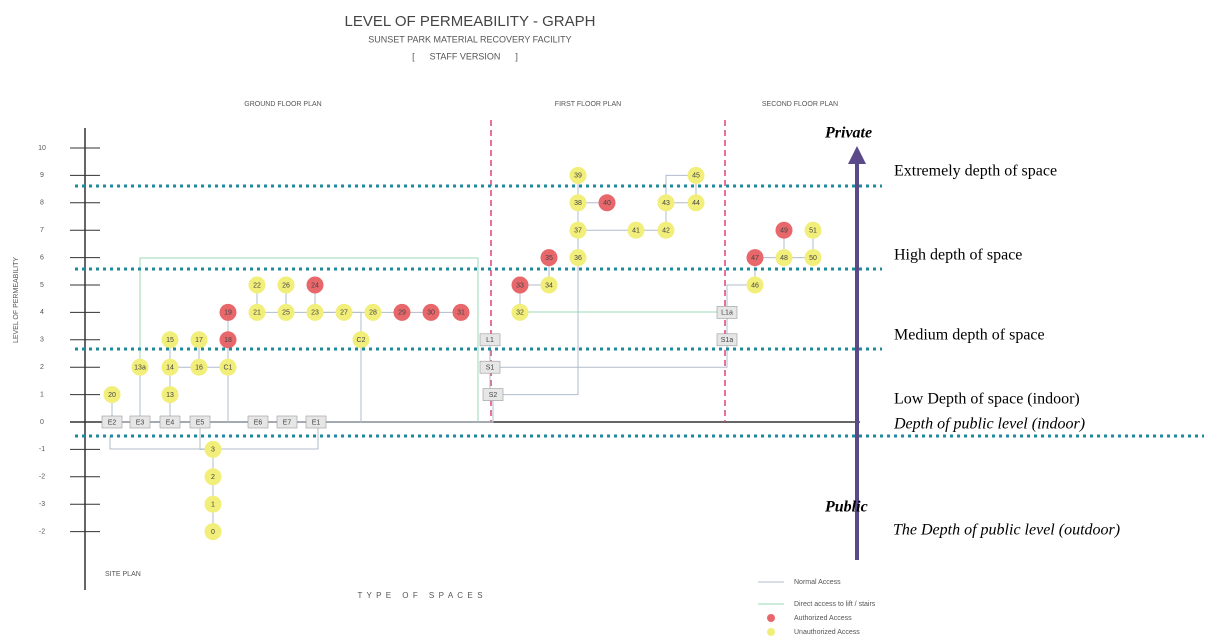  What do you see at coordinates (42, 257) in the screenshot?
I see `y-tick-label: 6` at bounding box center [42, 257].